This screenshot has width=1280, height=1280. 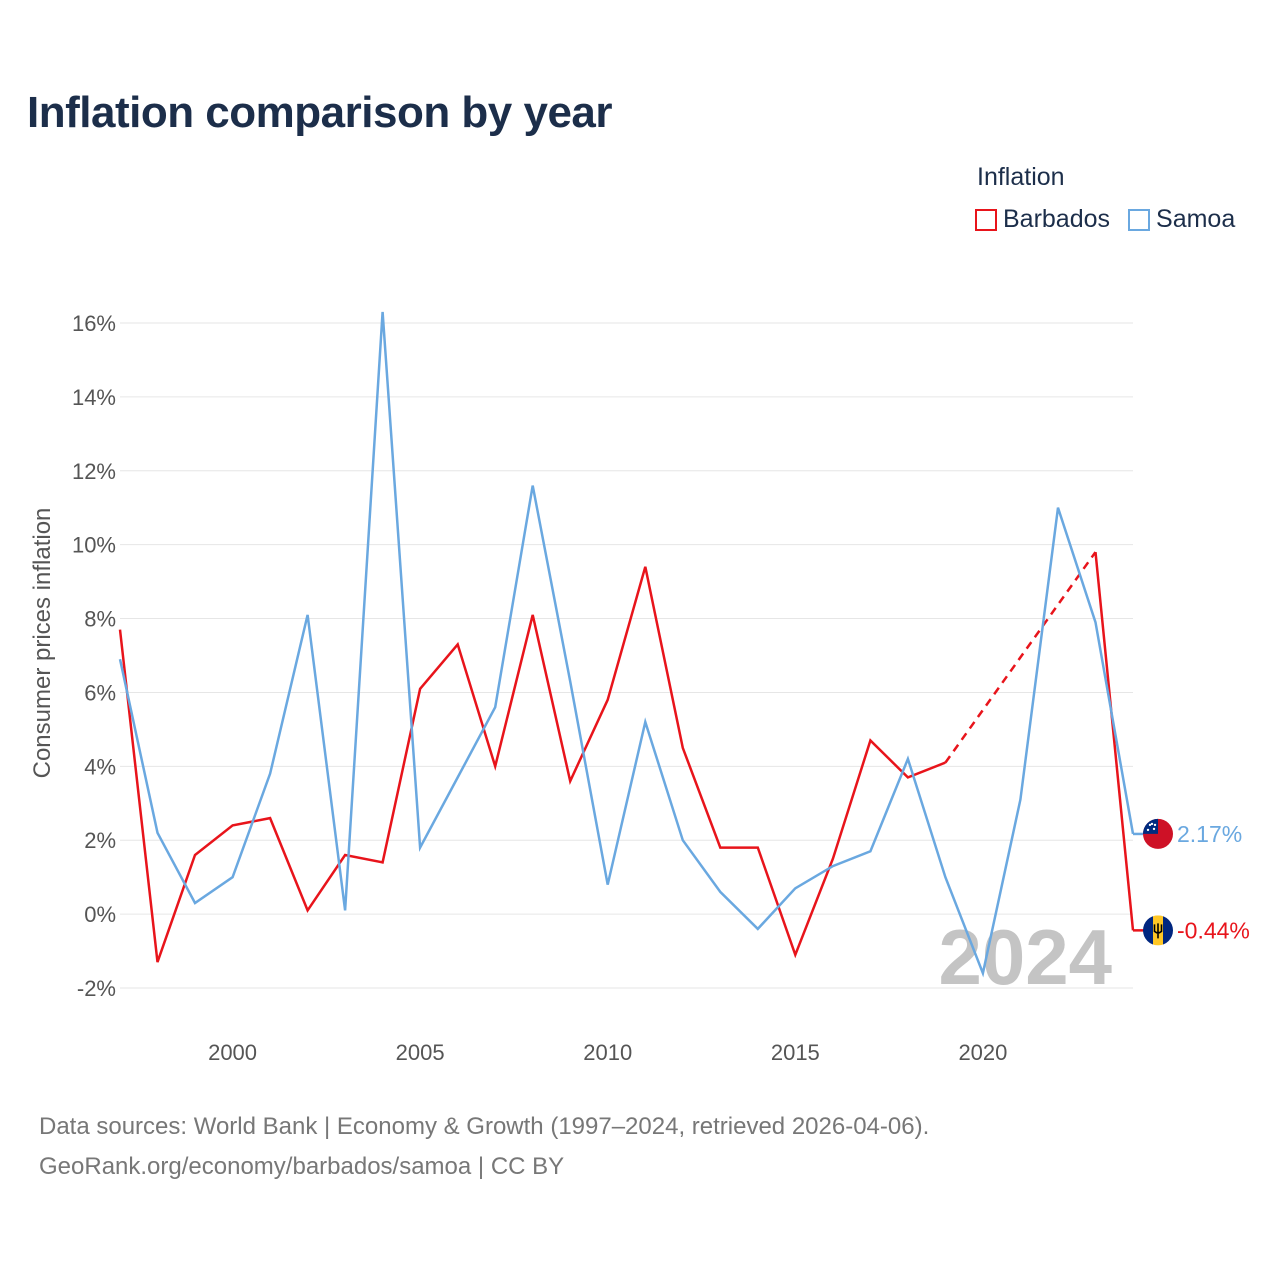 I want to click on series-line-barbados, so click(x=1114, y=741).